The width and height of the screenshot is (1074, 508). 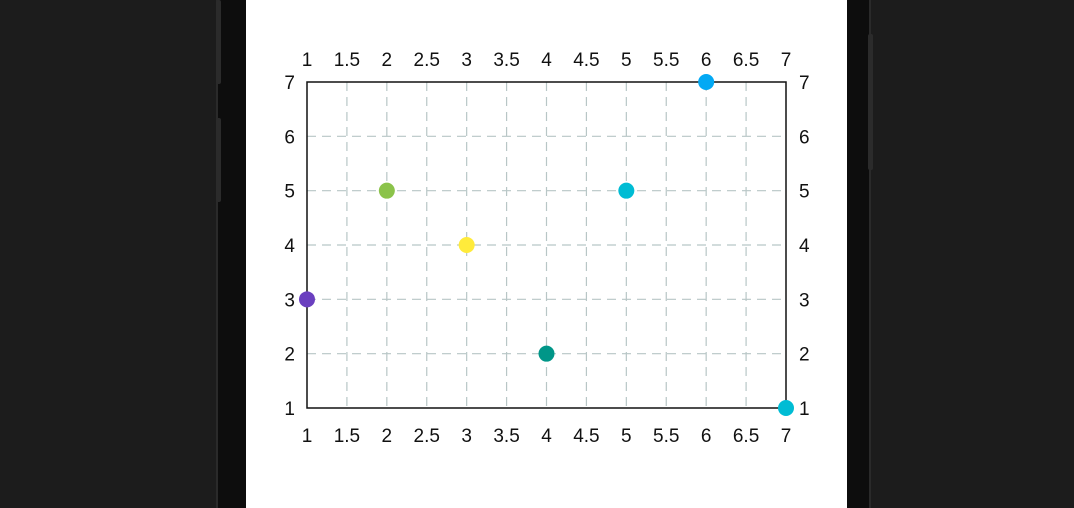 I want to click on phone-left-bezel, so click(x=232, y=254).